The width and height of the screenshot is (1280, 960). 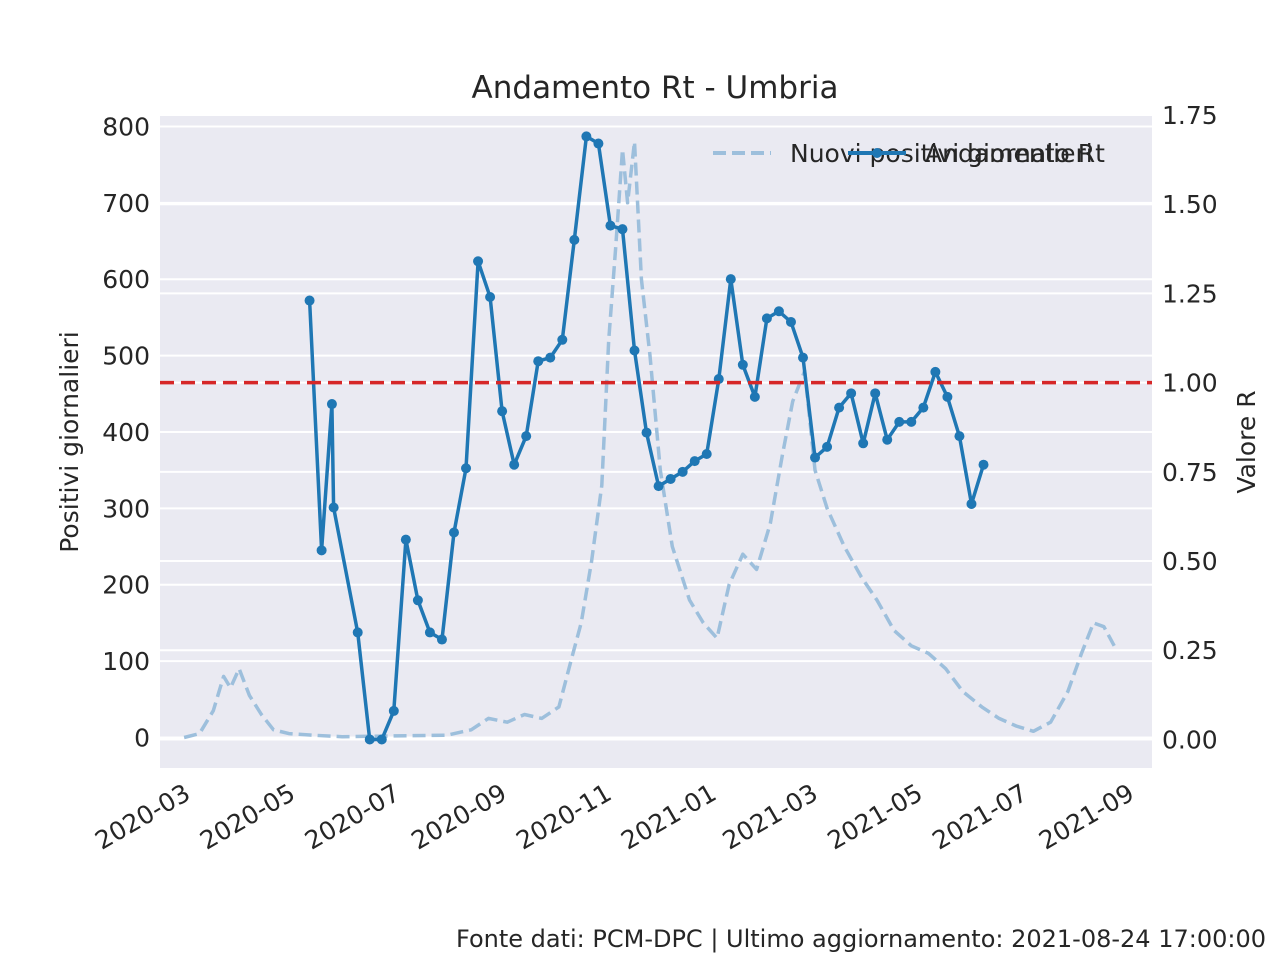 What do you see at coordinates (1015, 153) in the screenshot?
I see `legend-label-rt: Andamento Rt` at bounding box center [1015, 153].